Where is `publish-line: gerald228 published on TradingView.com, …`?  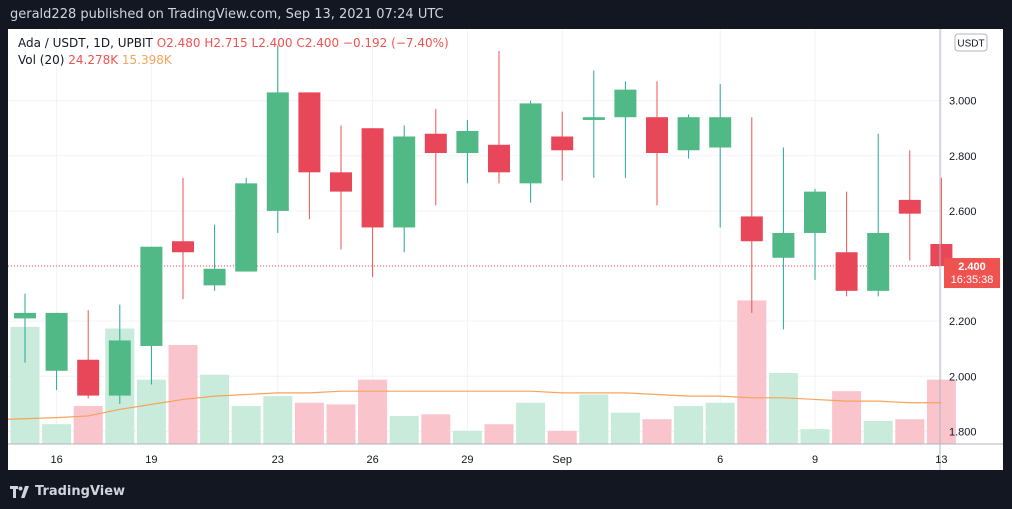
publish-line: gerald228 published on TradingView.com, … is located at coordinates (227, 14).